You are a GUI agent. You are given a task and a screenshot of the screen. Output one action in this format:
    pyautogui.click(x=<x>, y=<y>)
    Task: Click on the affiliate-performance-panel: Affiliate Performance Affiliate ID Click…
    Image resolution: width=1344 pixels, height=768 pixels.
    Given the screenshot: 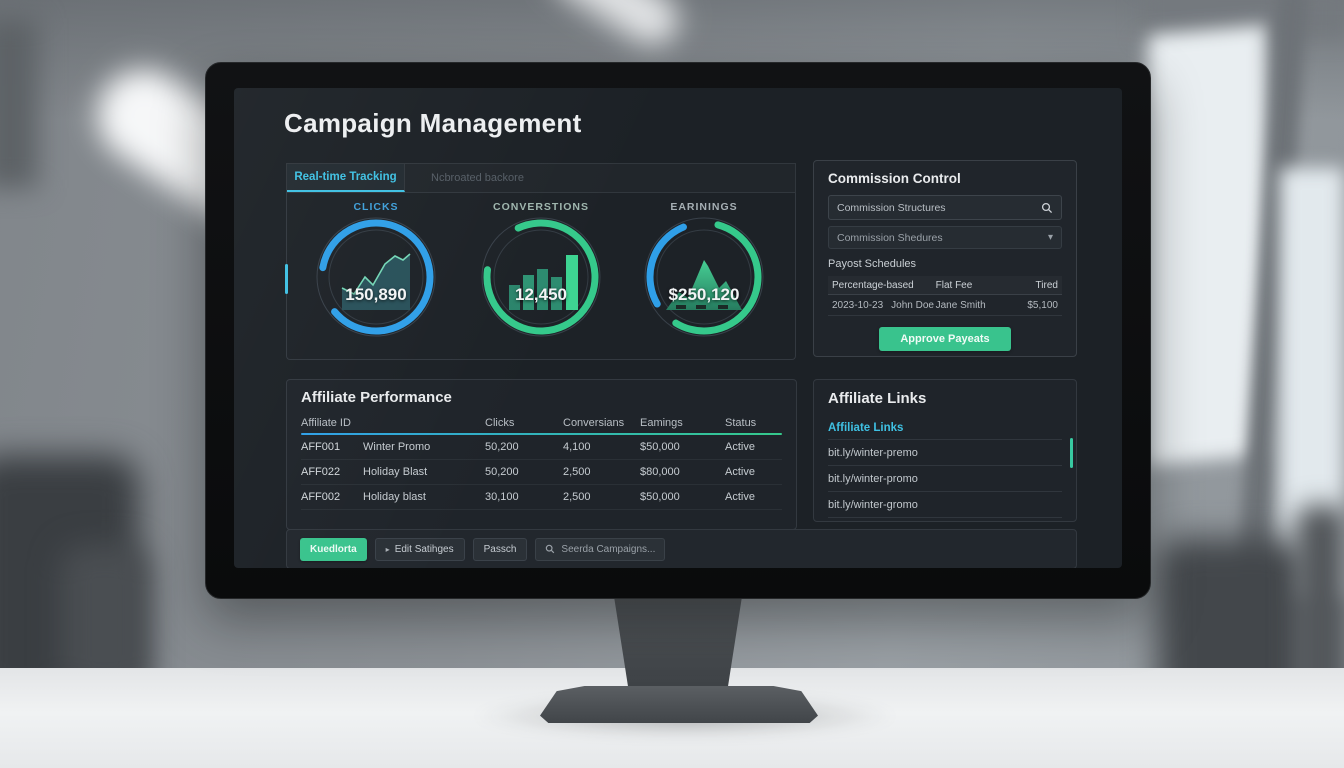 What is the action you would take?
    pyautogui.click(x=541, y=454)
    